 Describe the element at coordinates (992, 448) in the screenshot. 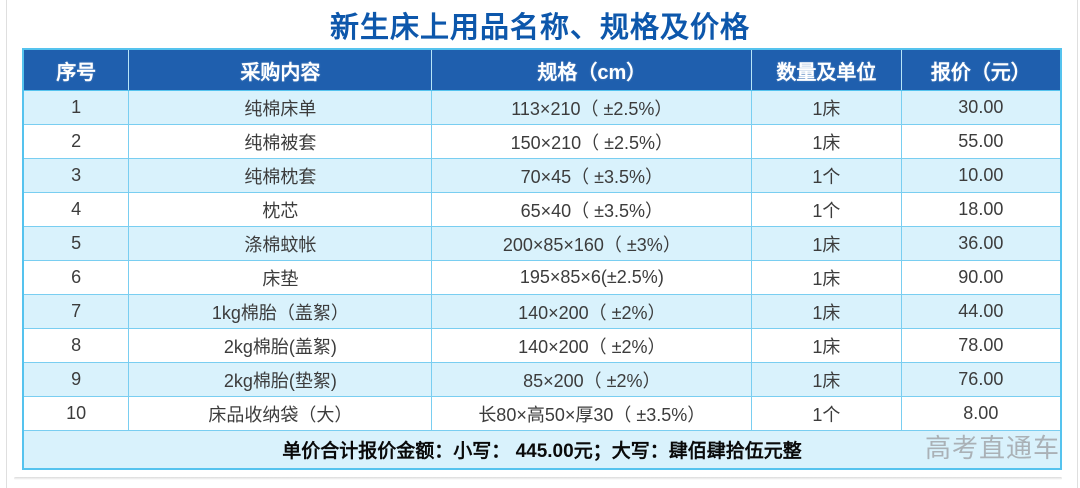

I see `watermark: 高考直通车` at that location.